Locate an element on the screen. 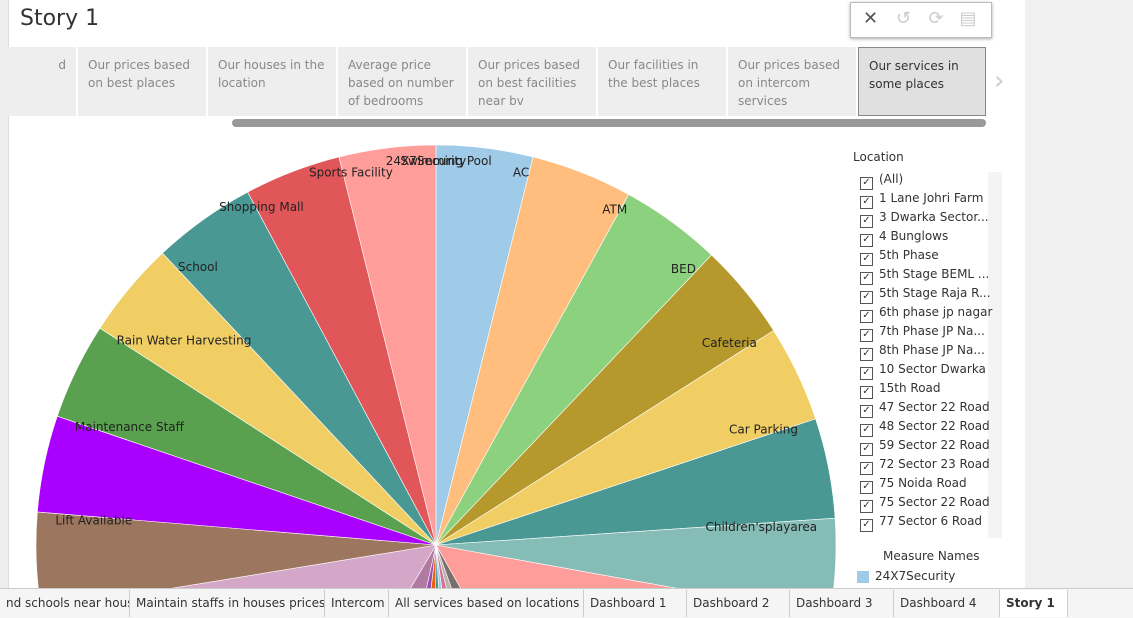  filter-item: ✓ (All) is located at coordinates (882, 180).